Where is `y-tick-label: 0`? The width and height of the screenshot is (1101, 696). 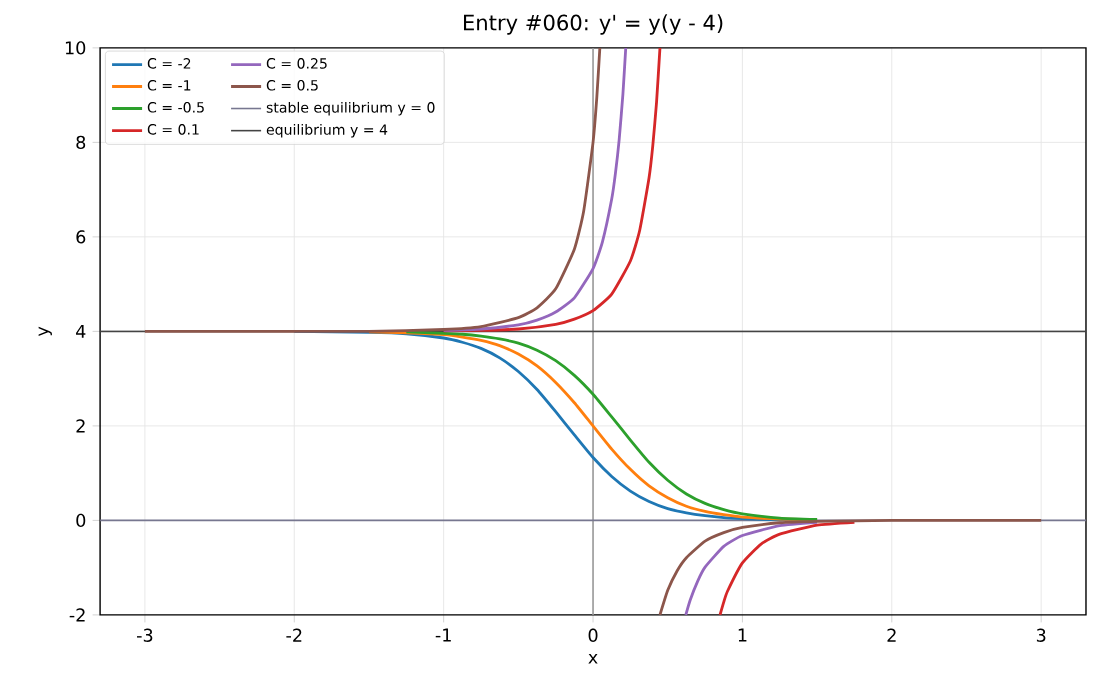 y-tick-label: 0 is located at coordinates (81, 520).